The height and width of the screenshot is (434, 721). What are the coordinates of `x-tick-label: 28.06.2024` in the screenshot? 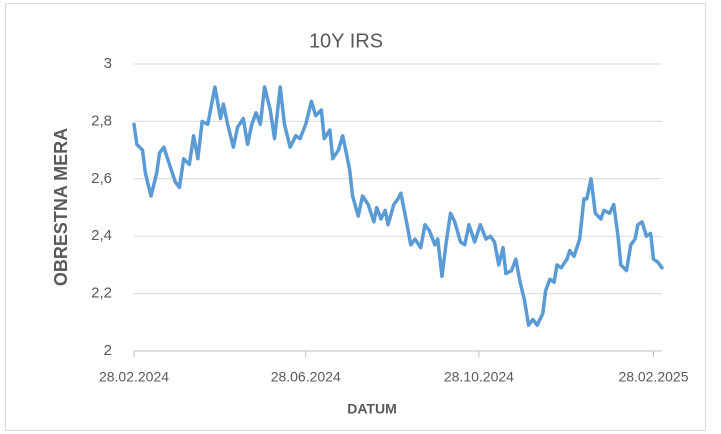 It's located at (306, 377).